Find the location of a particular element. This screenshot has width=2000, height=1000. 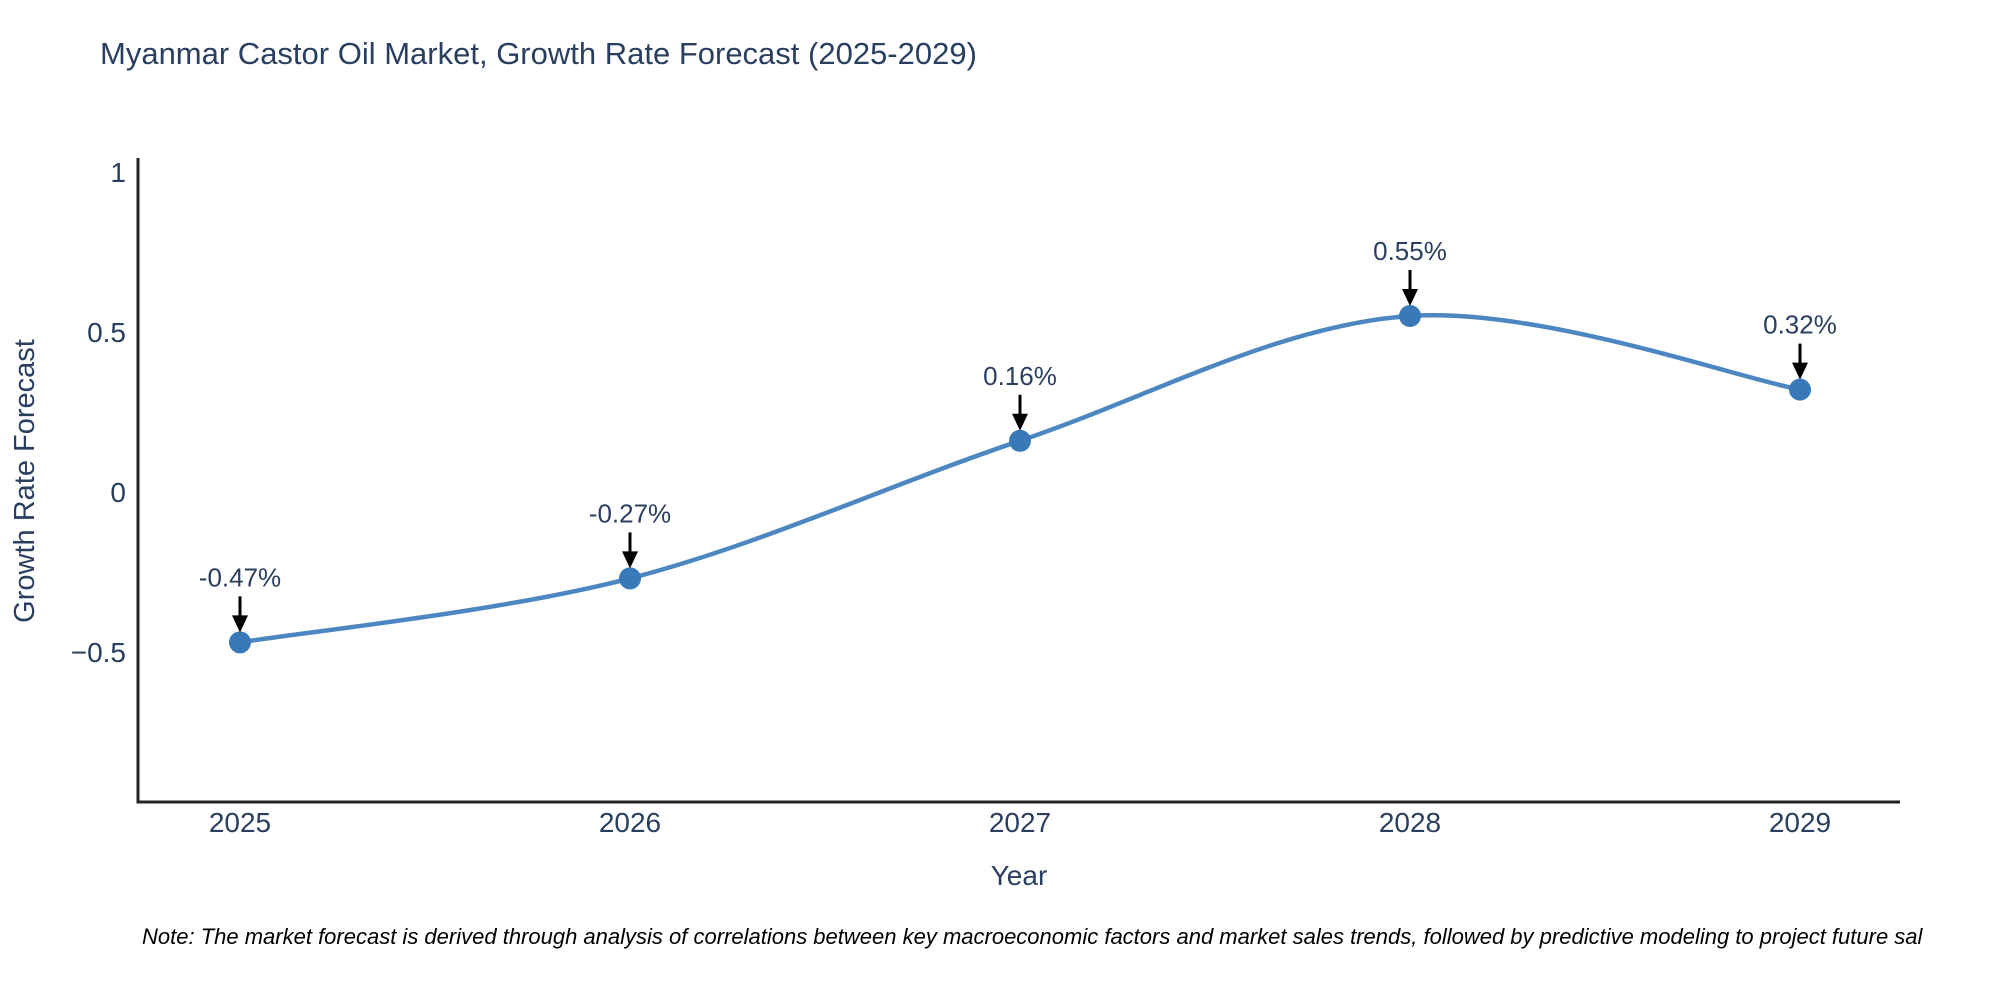

x-axis-title: Year is located at coordinates (1019, 875).